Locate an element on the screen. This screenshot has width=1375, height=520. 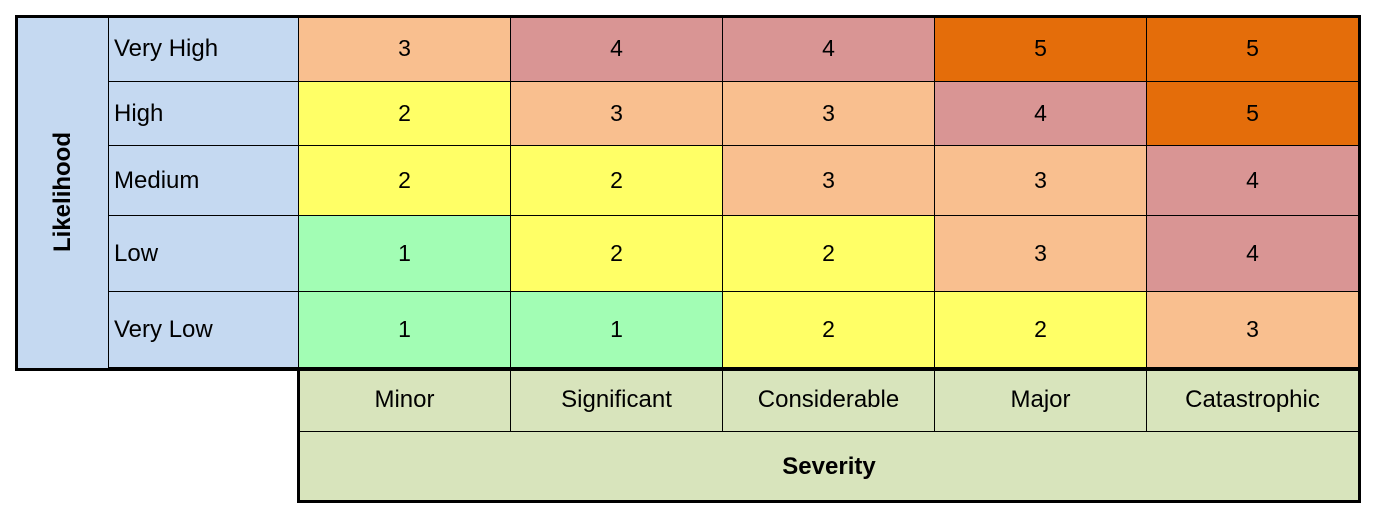
likelihood-axis: Likelihood is located at coordinates (63, 192).